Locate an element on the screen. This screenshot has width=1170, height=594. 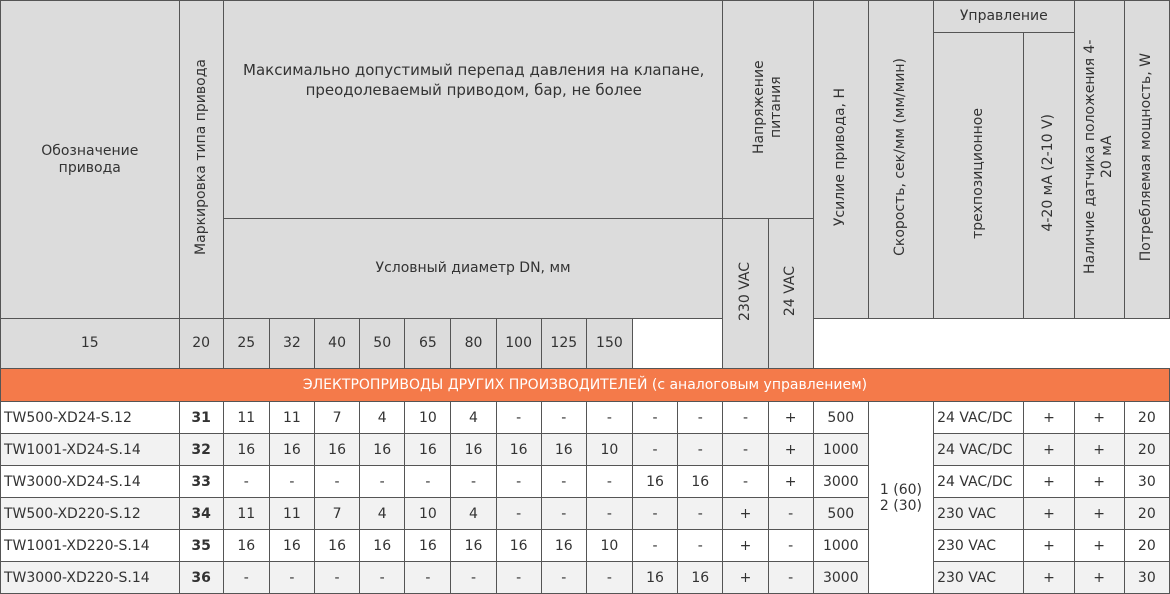
cell-dn-40: 16 is located at coordinates (428, 449).